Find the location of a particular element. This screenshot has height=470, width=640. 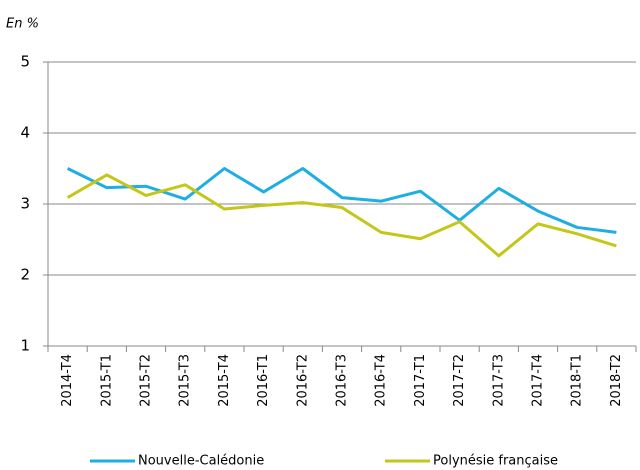

x-tick-label: 2015-T3 is located at coordinates (185, 380).